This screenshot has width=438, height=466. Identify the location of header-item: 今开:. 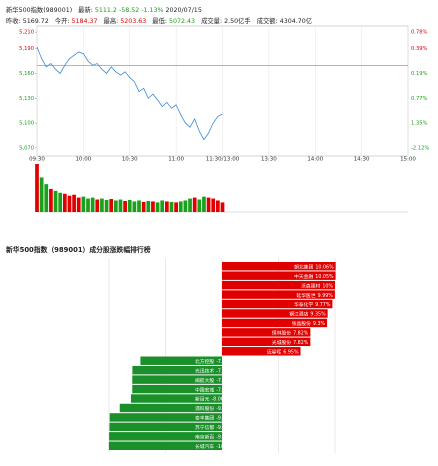
(62, 20).